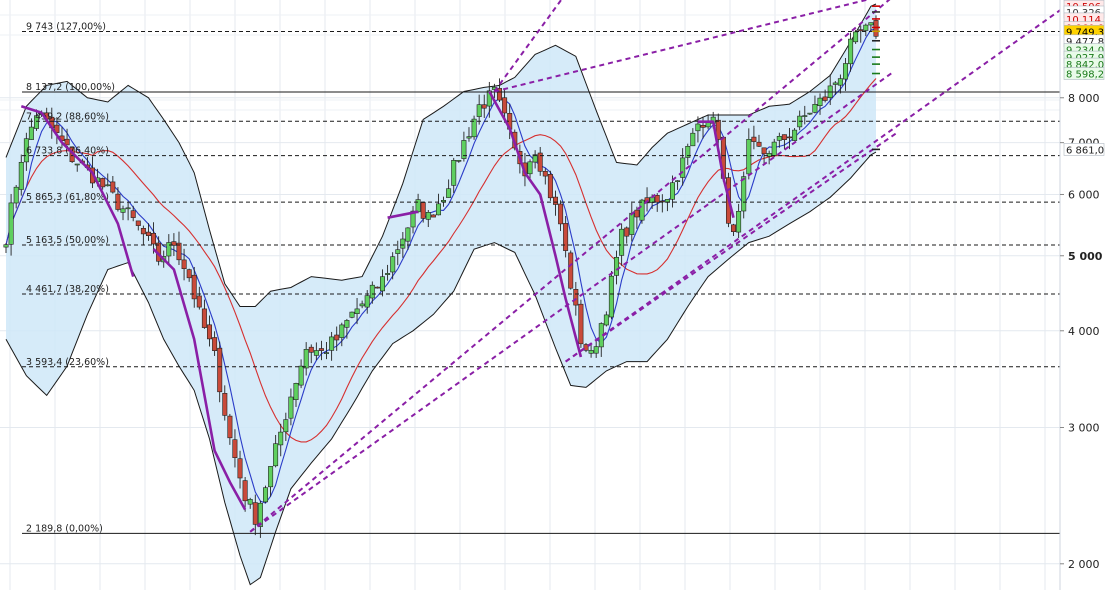 The width and height of the screenshot is (1110, 594). I want to click on y-axis-tick-label: 4 000, so click(1084, 331).